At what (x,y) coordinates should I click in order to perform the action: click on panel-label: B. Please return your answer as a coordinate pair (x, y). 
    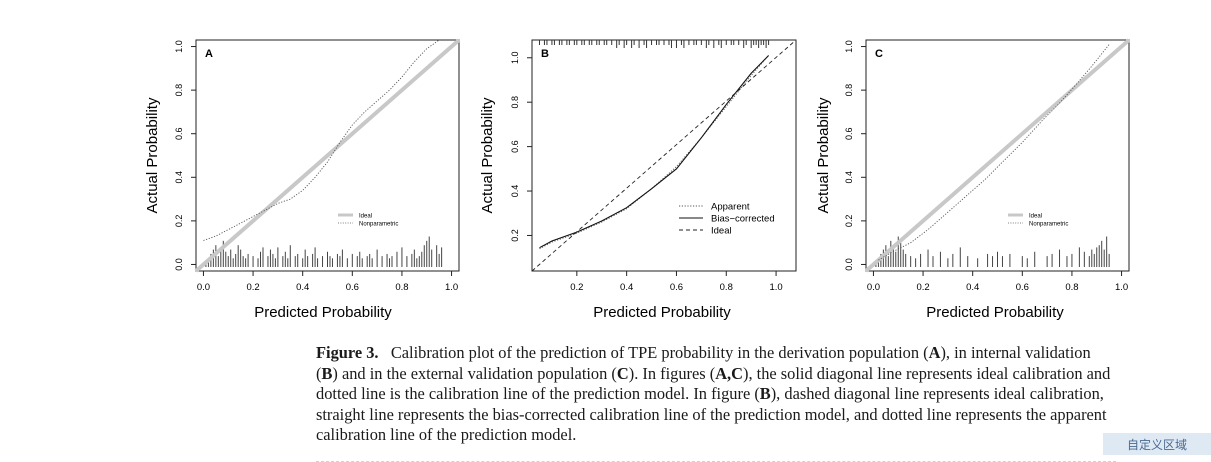
    Looking at the image, I should click on (545, 54).